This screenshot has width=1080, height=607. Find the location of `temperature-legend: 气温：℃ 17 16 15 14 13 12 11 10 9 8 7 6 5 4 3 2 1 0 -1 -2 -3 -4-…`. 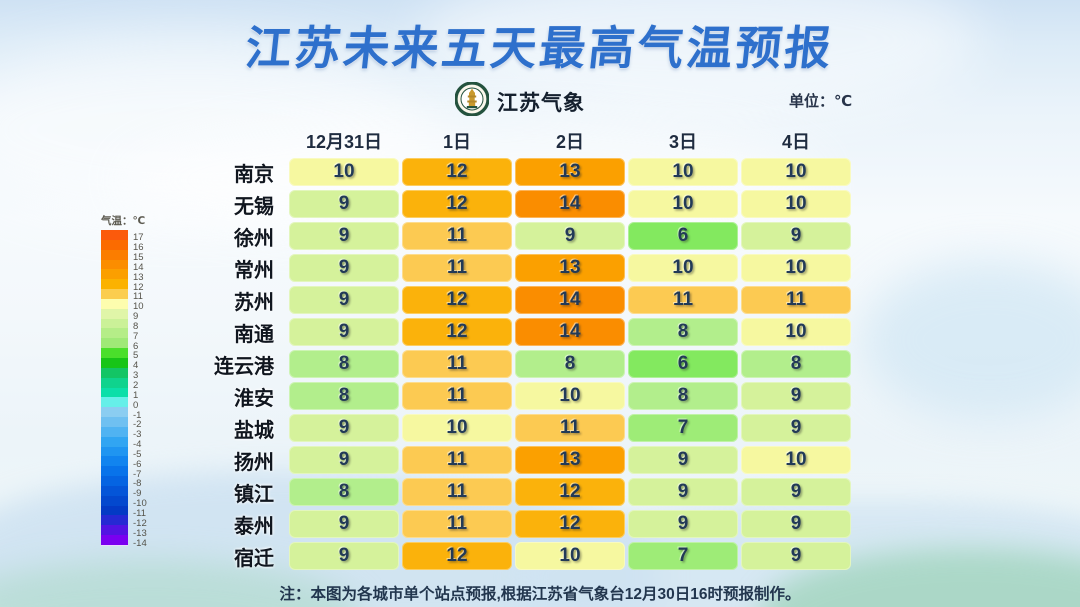

temperature-legend: 气温：℃ 17 16 15 14 13 12 11 10 9 8 7 6 5 4 3 2 1 0 -1 -2 -3 -4-… is located at coordinates (131, 381).